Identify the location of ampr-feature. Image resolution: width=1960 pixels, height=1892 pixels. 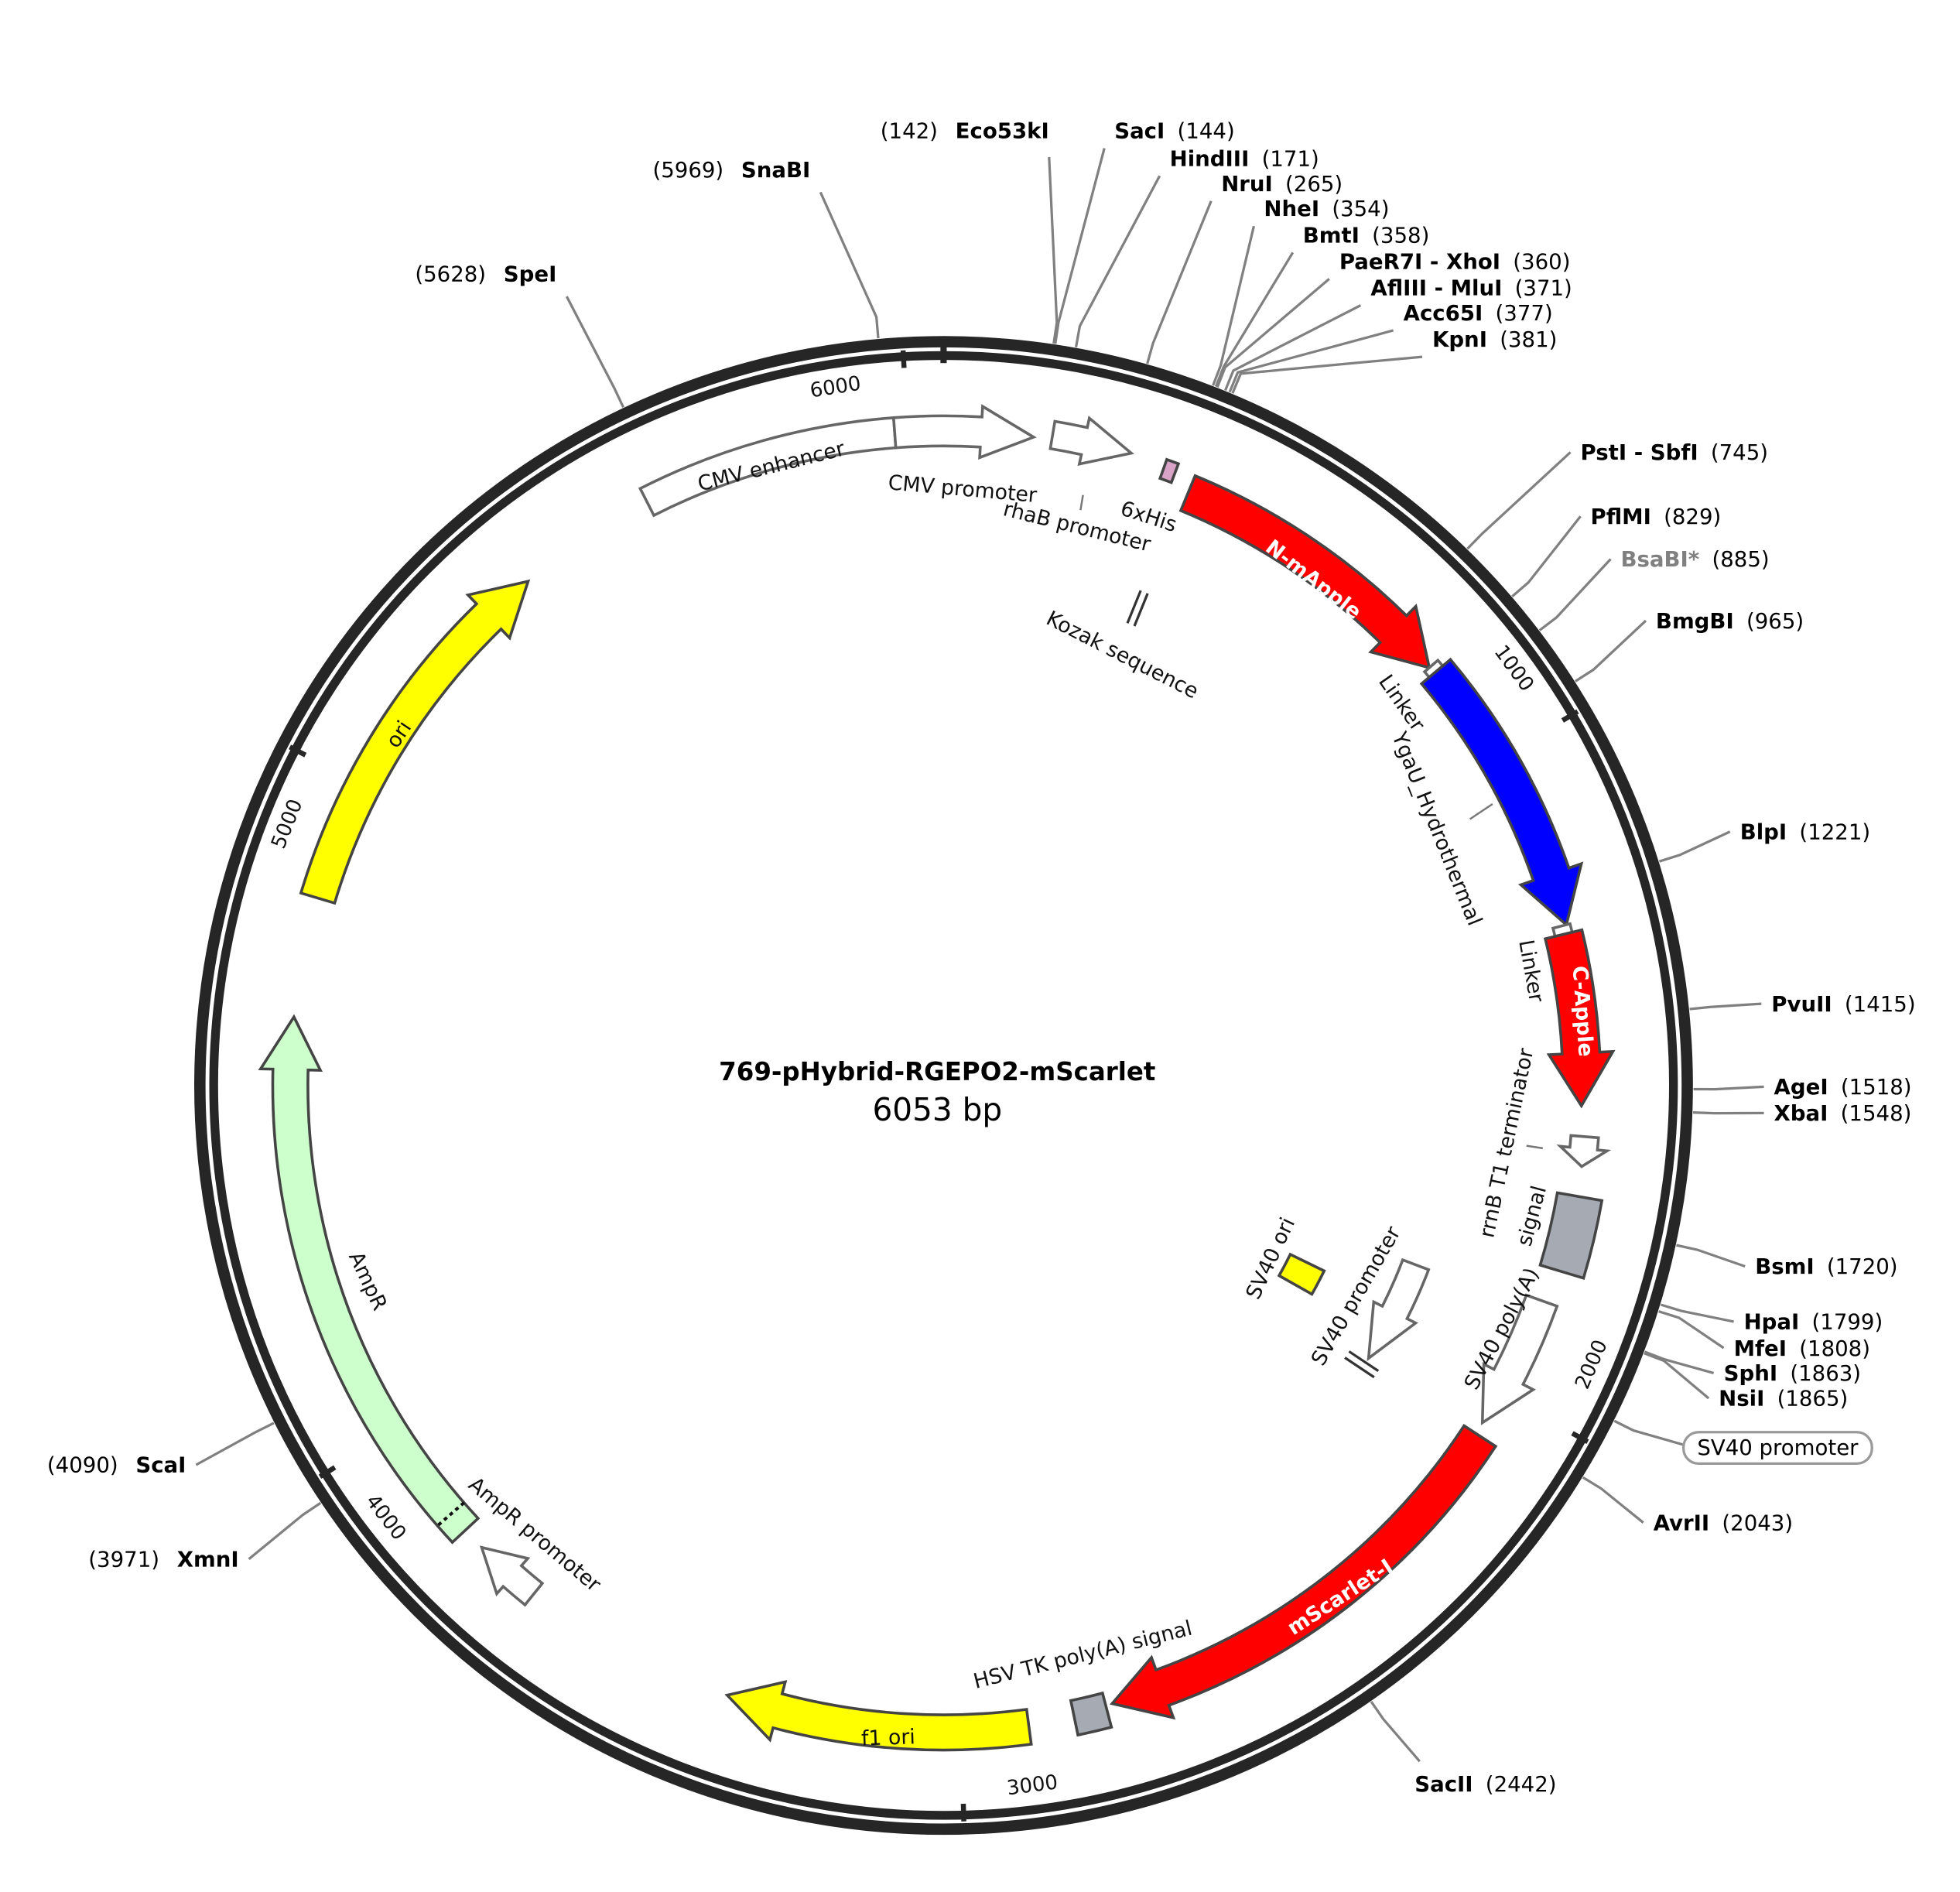
(369, 1279).